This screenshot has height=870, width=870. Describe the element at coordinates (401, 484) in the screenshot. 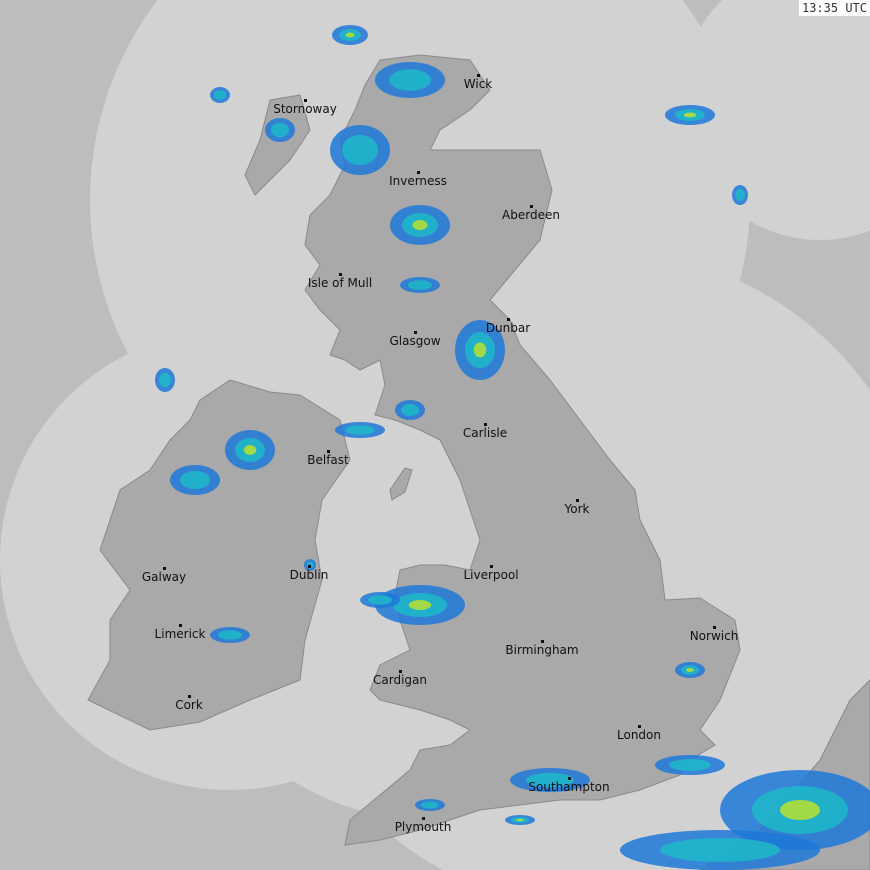

I see `isle-of-man-land` at that location.